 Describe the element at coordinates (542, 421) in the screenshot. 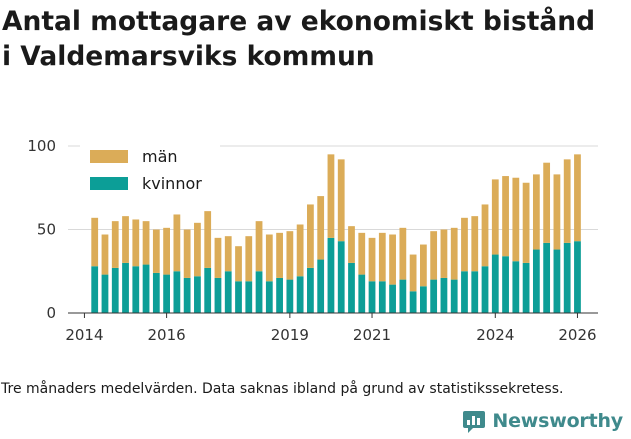

I see `brand-logo: Newsworthy` at that location.